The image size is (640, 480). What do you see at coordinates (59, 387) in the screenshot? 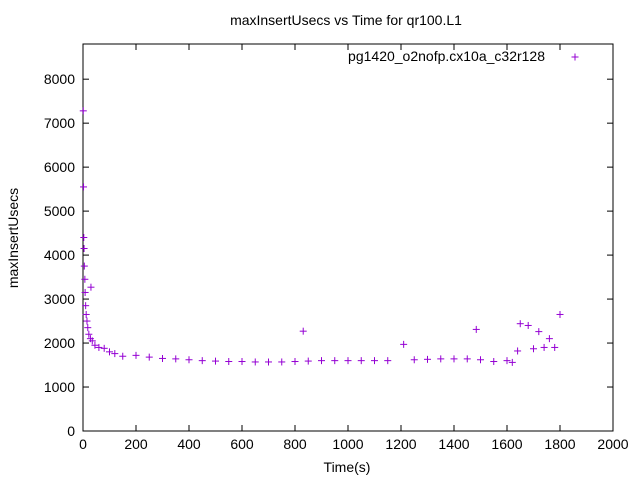
I see `y-tick-label: 1000` at bounding box center [59, 387].